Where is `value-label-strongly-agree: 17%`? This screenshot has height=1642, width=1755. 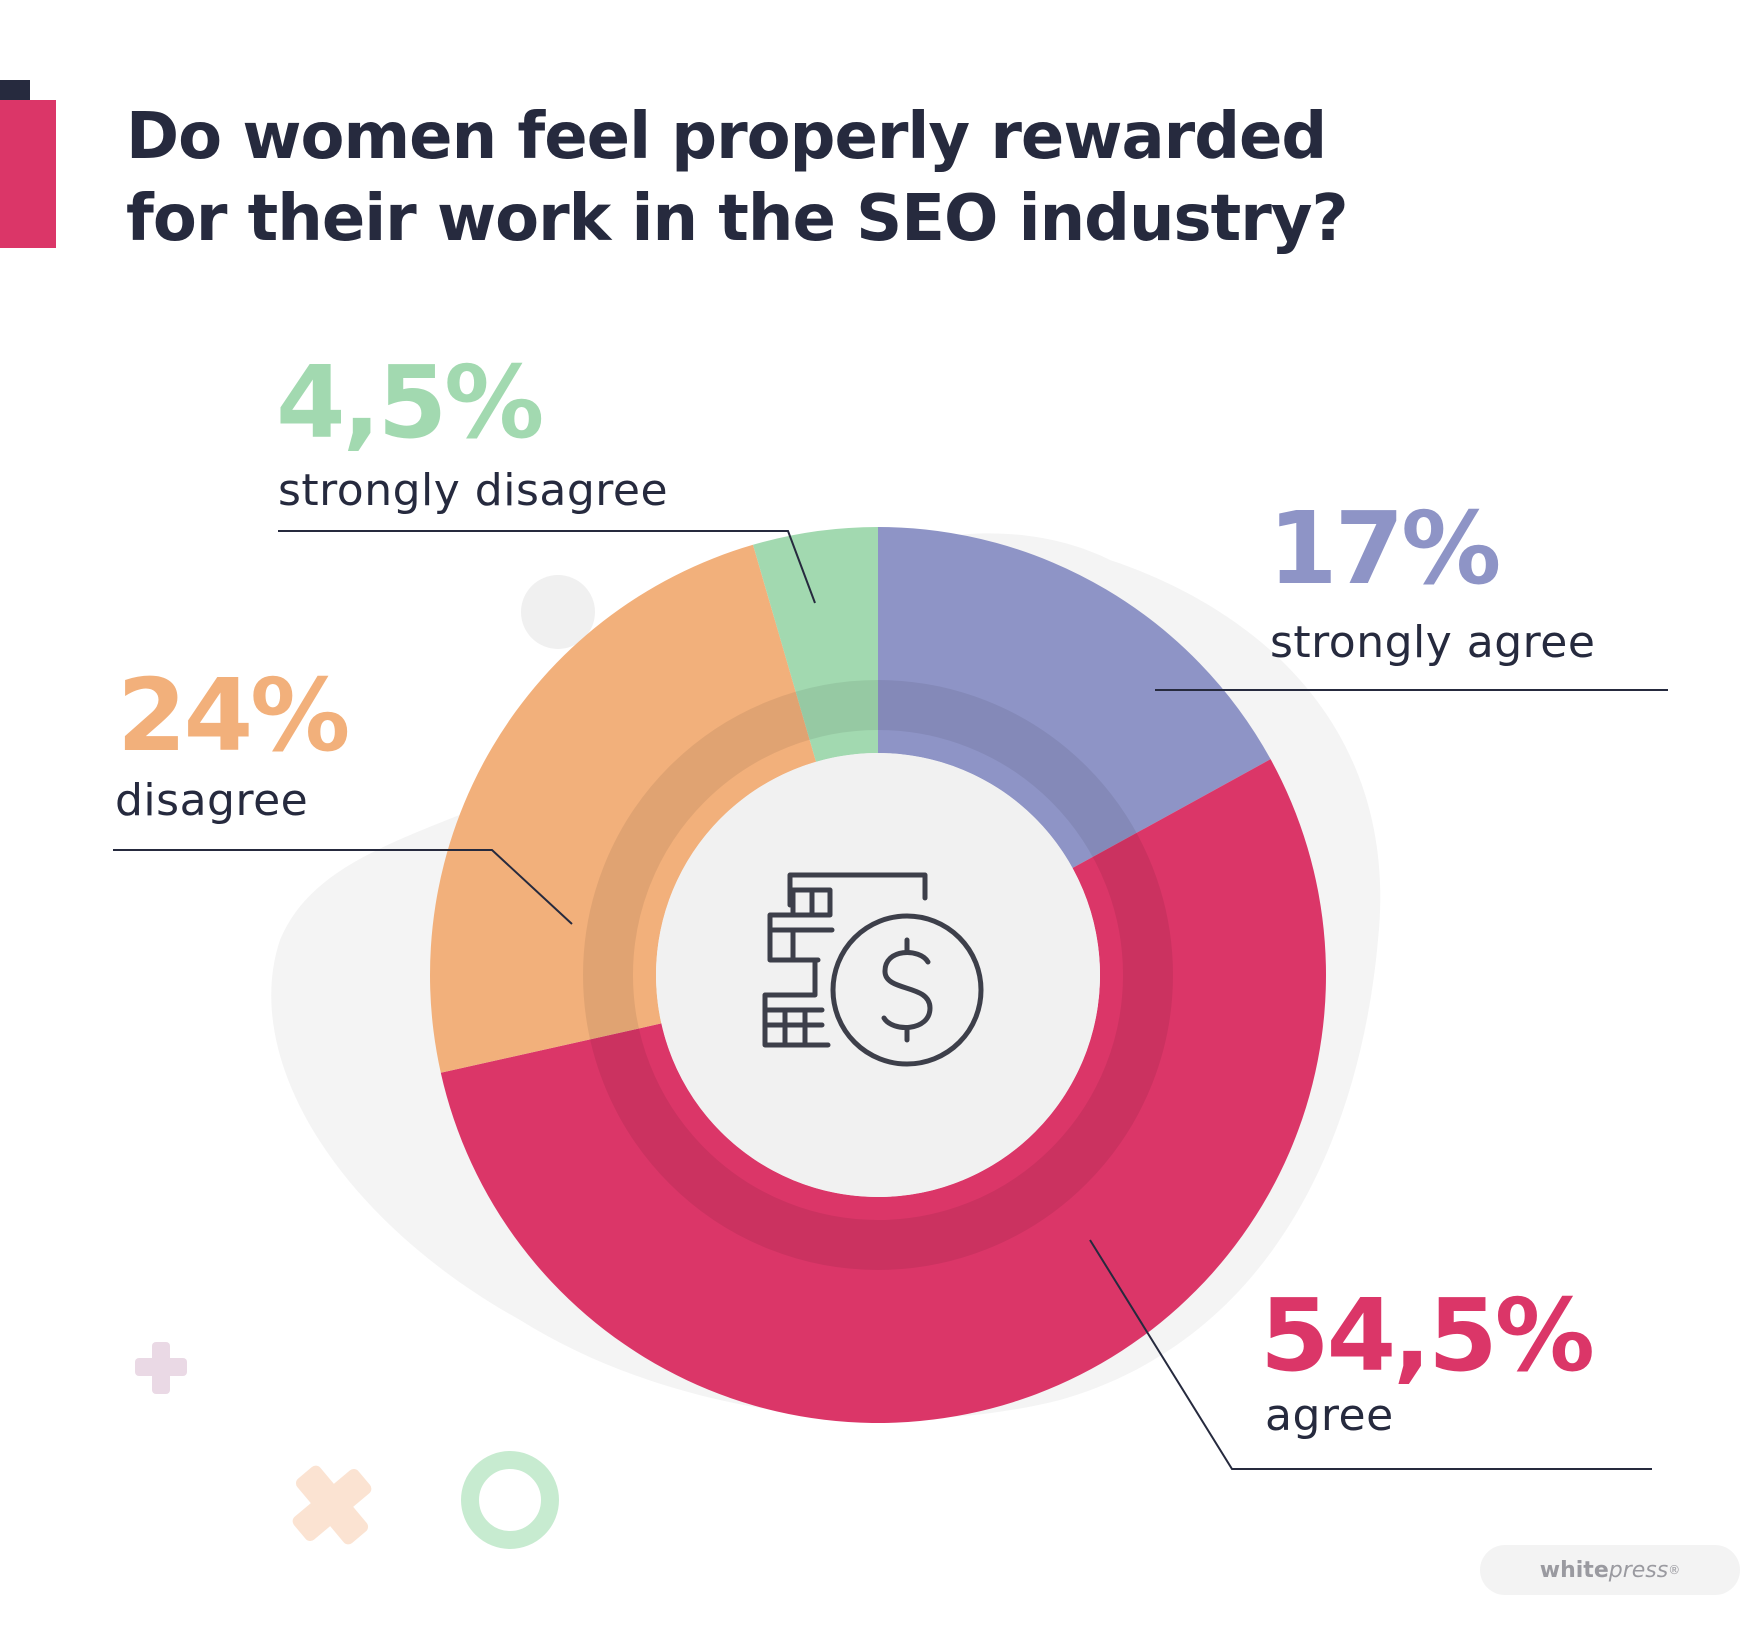 value-label-strongly-agree: 17% is located at coordinates (1383, 548).